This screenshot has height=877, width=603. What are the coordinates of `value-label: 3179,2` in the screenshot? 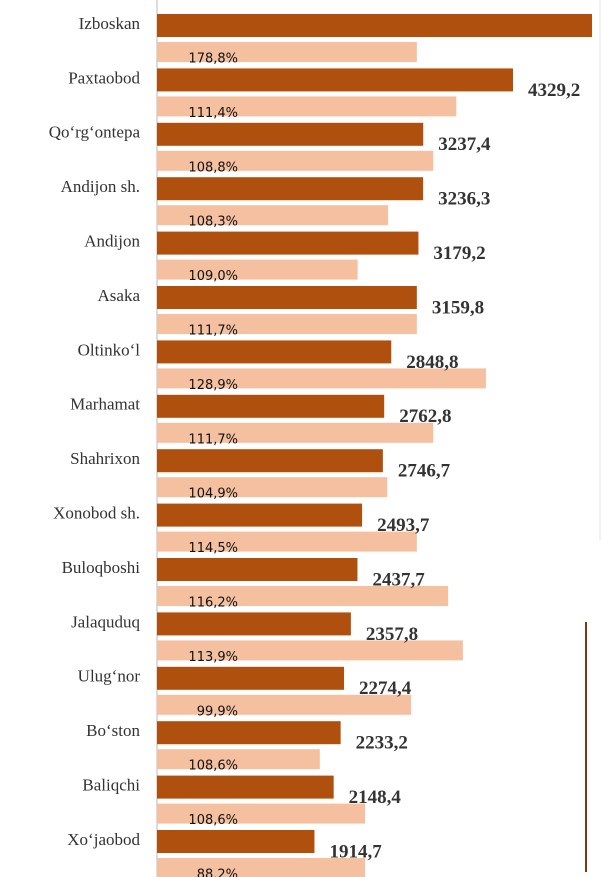 It's located at (459, 253).